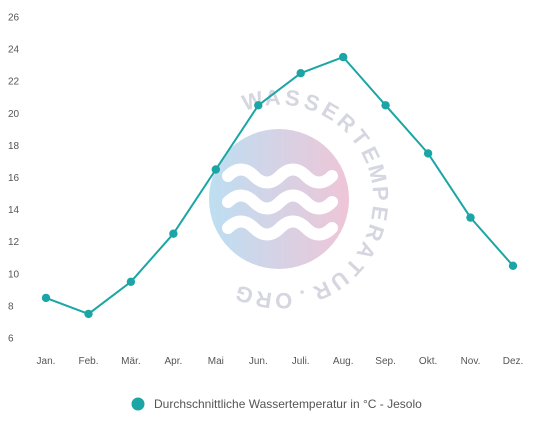 The height and width of the screenshot is (421, 556). What do you see at coordinates (428, 361) in the screenshot?
I see `x-tick-label: Okt.` at bounding box center [428, 361].